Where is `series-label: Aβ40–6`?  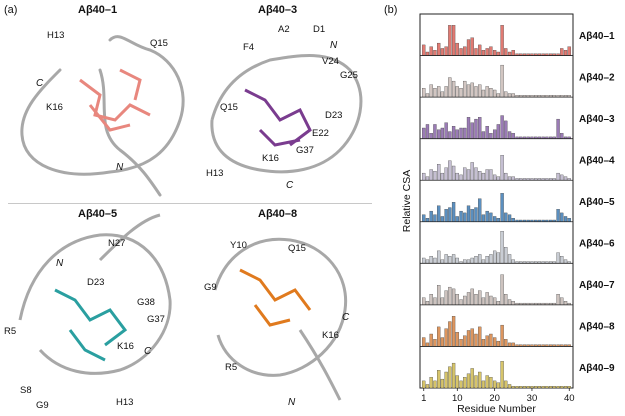 series-label: Aβ40–6 is located at coordinates (597, 244).